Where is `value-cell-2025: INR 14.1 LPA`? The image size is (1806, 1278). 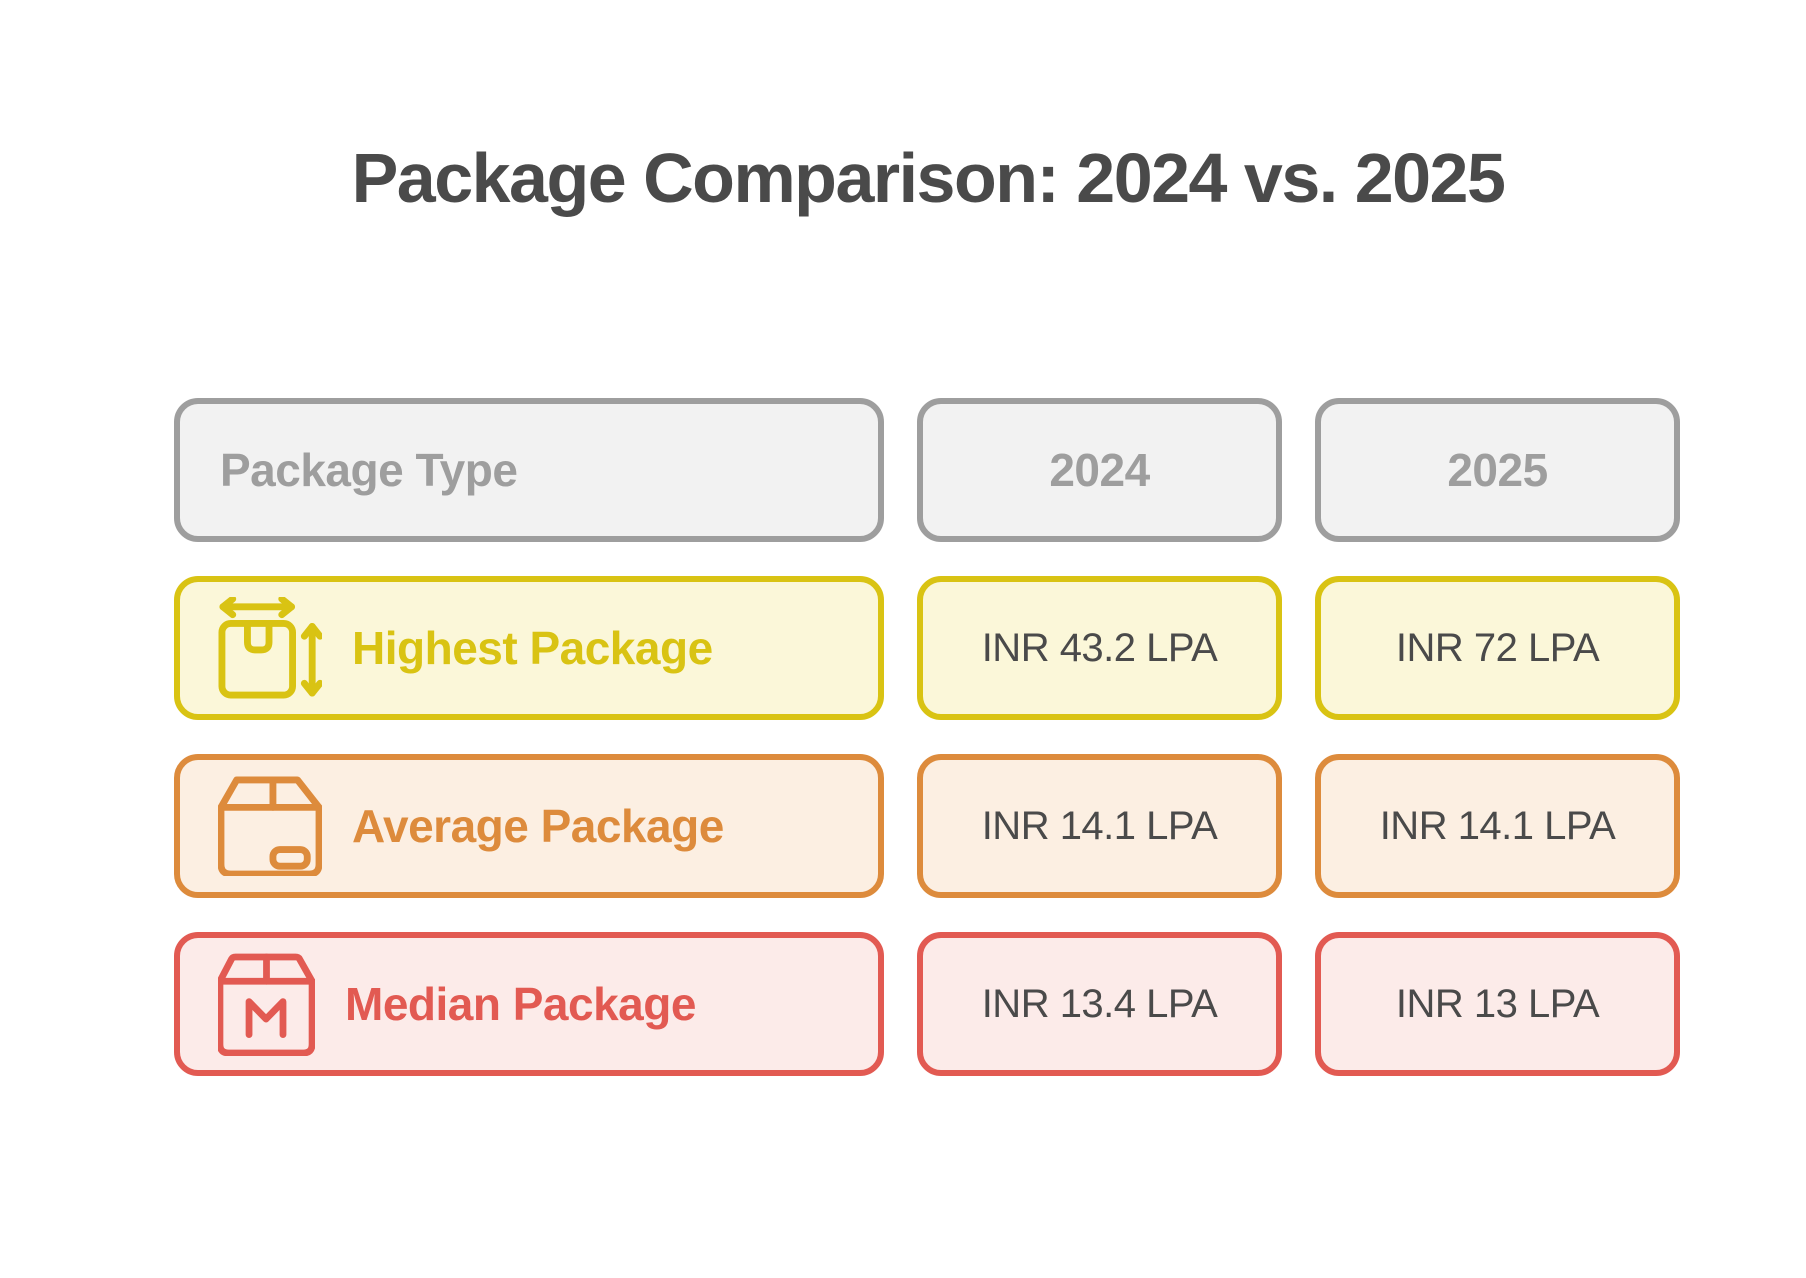 value-cell-2025: INR 14.1 LPA is located at coordinates (1497, 826).